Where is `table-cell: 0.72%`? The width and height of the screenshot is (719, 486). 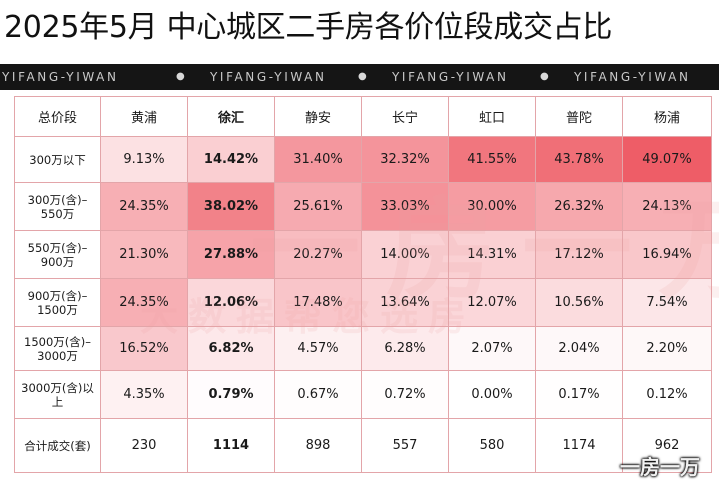 table-cell: 0.72% is located at coordinates (405, 394).